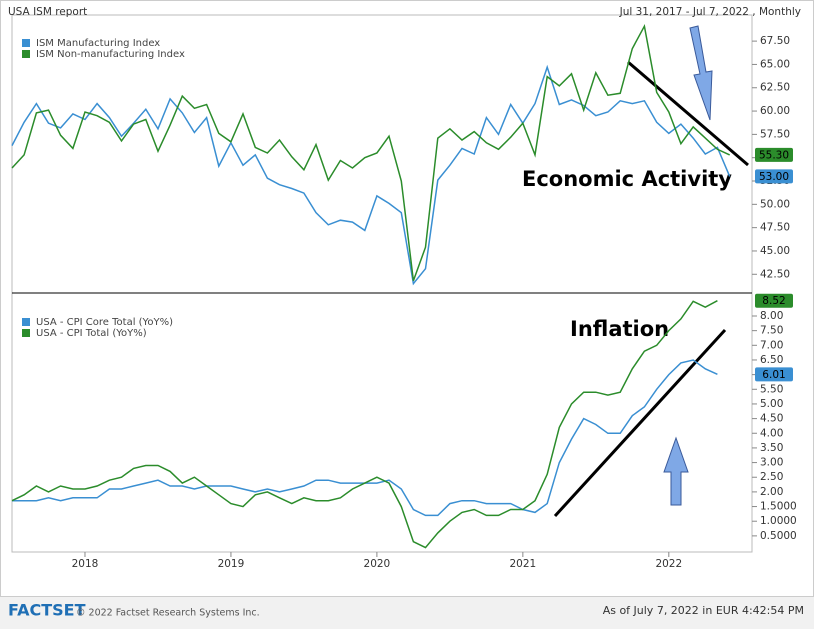 The width and height of the screenshot is (814, 629). What do you see at coordinates (771, 492) in the screenshot?
I see `y-tick-label: 2.00` at bounding box center [771, 492].